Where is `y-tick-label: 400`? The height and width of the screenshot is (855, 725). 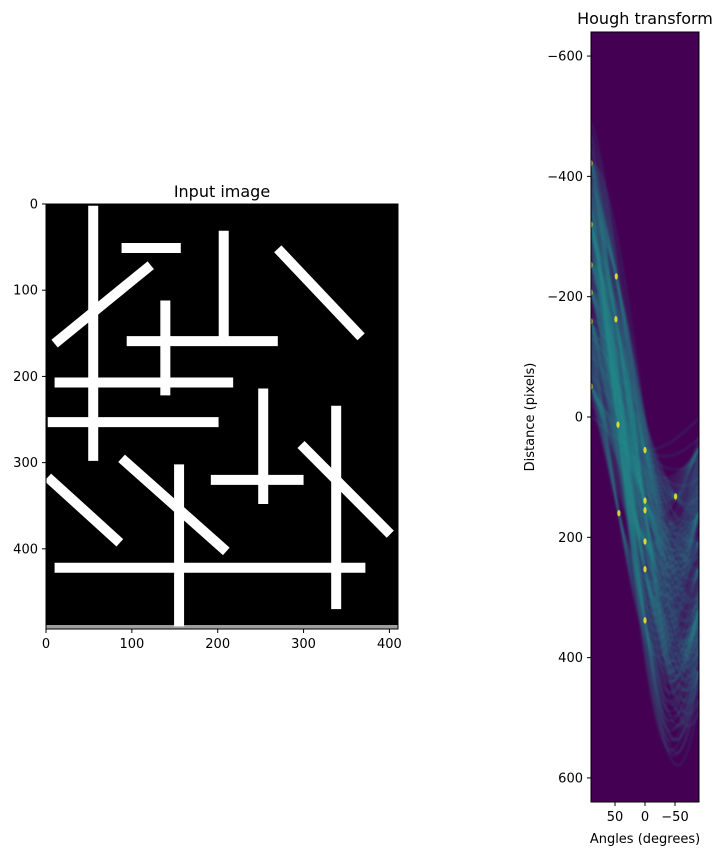 y-tick-label: 400 is located at coordinates (25, 549).